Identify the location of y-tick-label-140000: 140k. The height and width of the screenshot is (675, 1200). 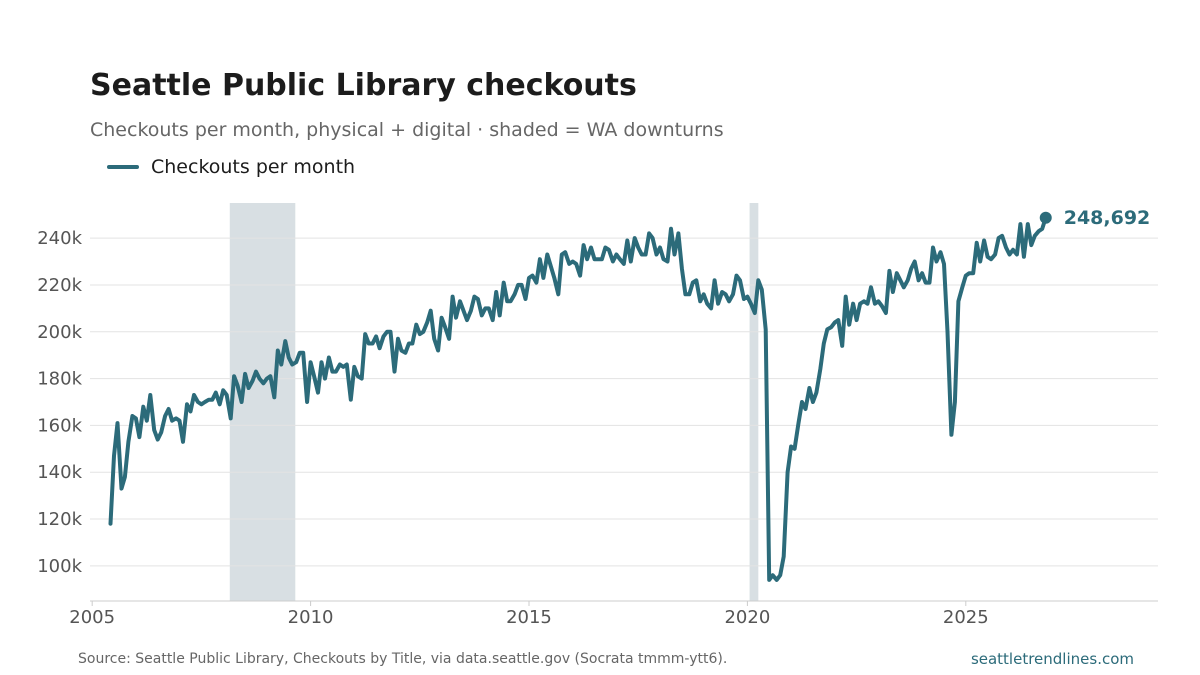
(59, 472).